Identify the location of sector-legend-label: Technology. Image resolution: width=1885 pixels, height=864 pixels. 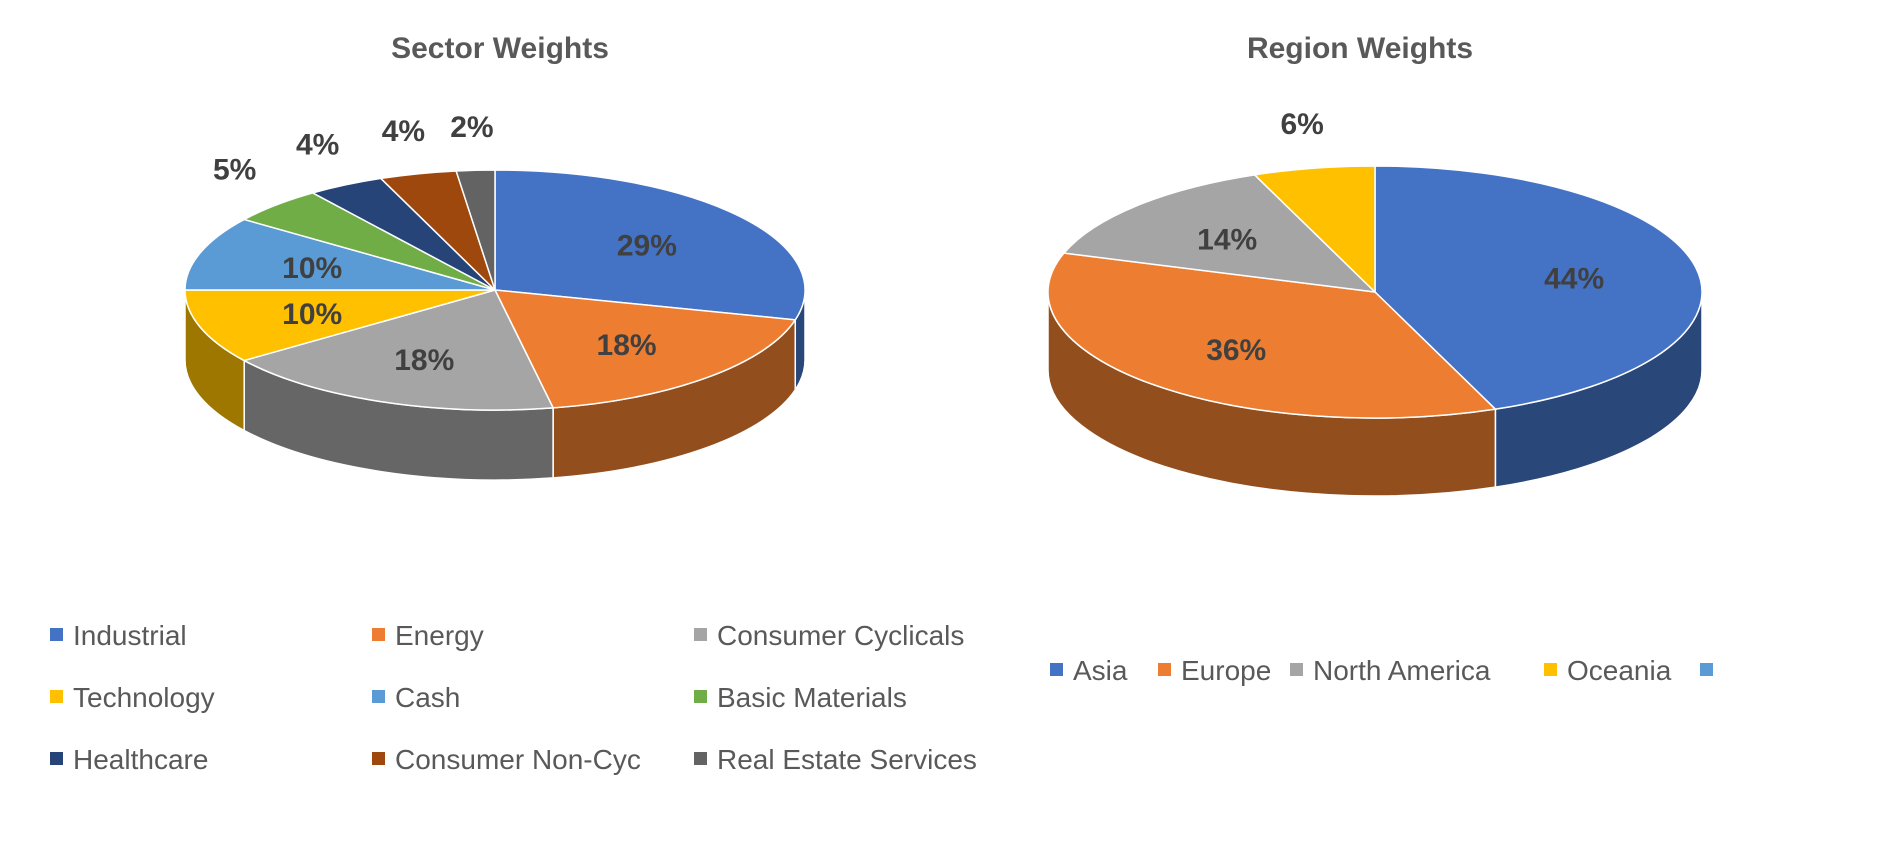
(144, 697).